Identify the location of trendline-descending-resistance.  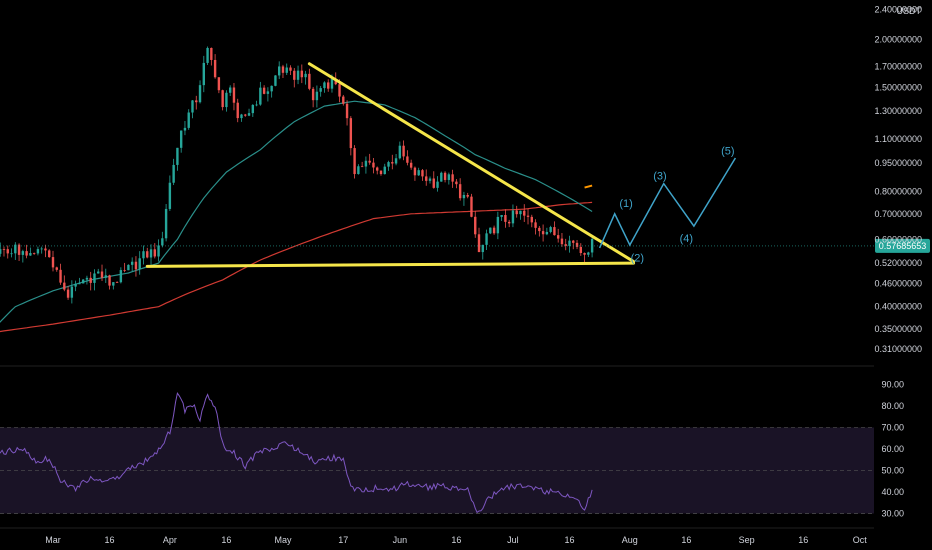
(471, 163).